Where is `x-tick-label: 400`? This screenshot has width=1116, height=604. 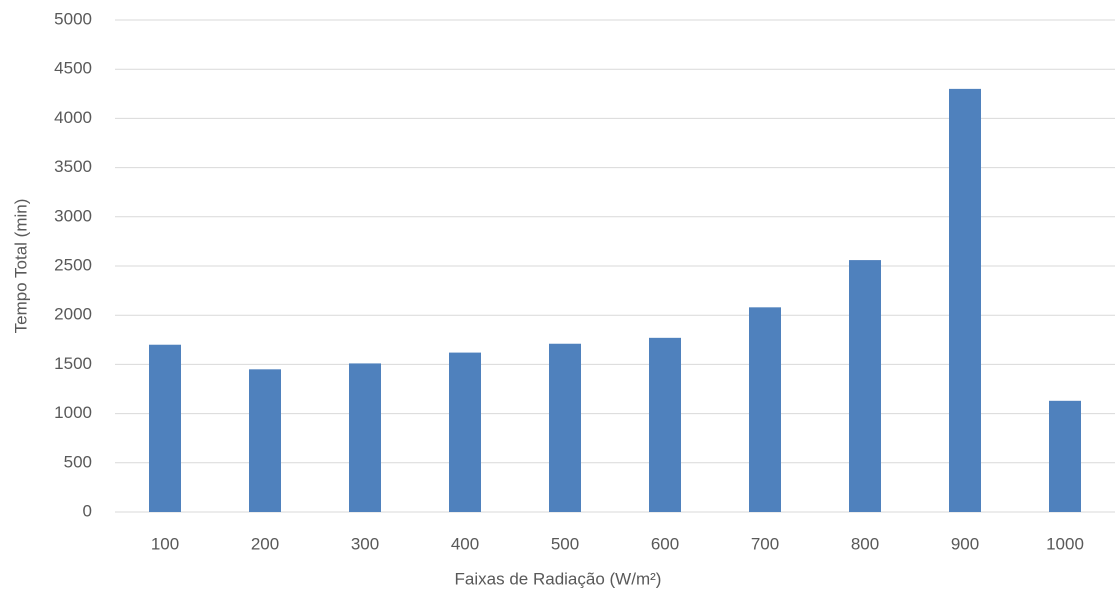 x-tick-label: 400 is located at coordinates (465, 543).